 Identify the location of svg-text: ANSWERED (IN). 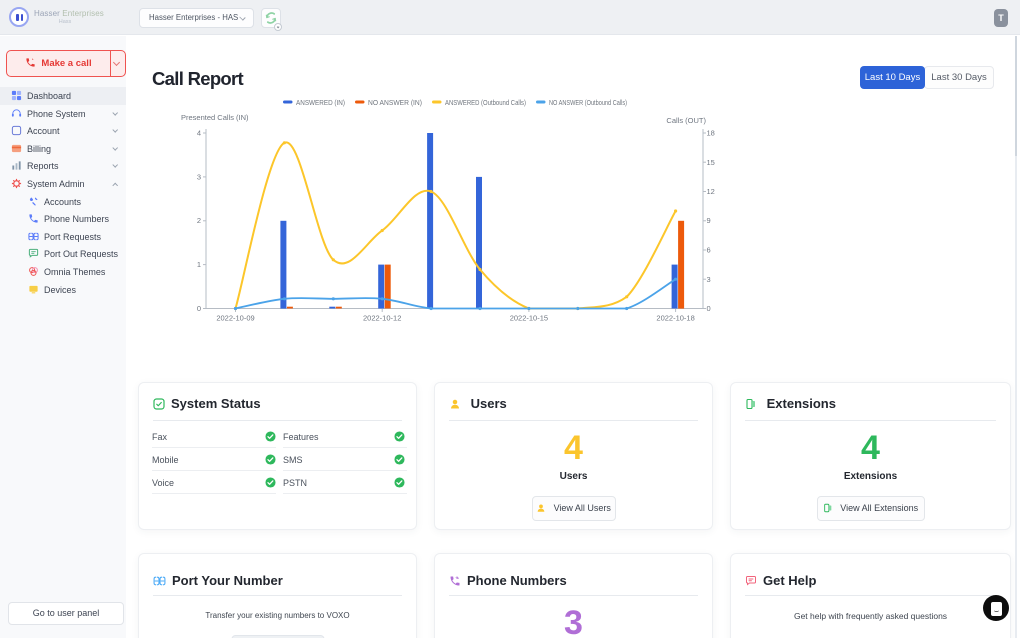
(320, 102).